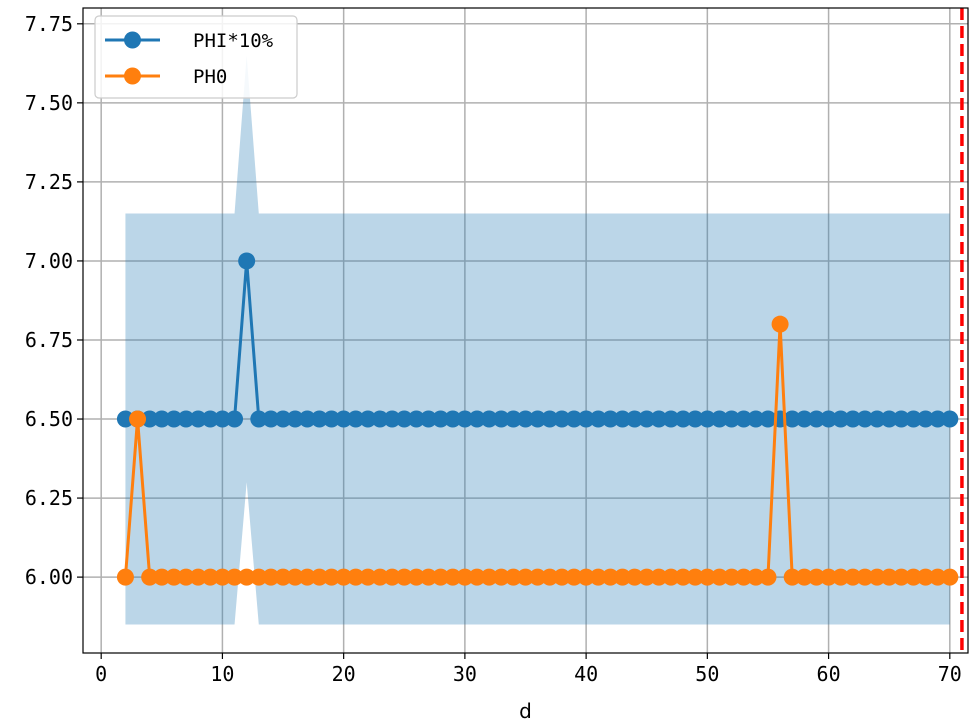  I want to click on legend-item: PH0, so click(166, 77).